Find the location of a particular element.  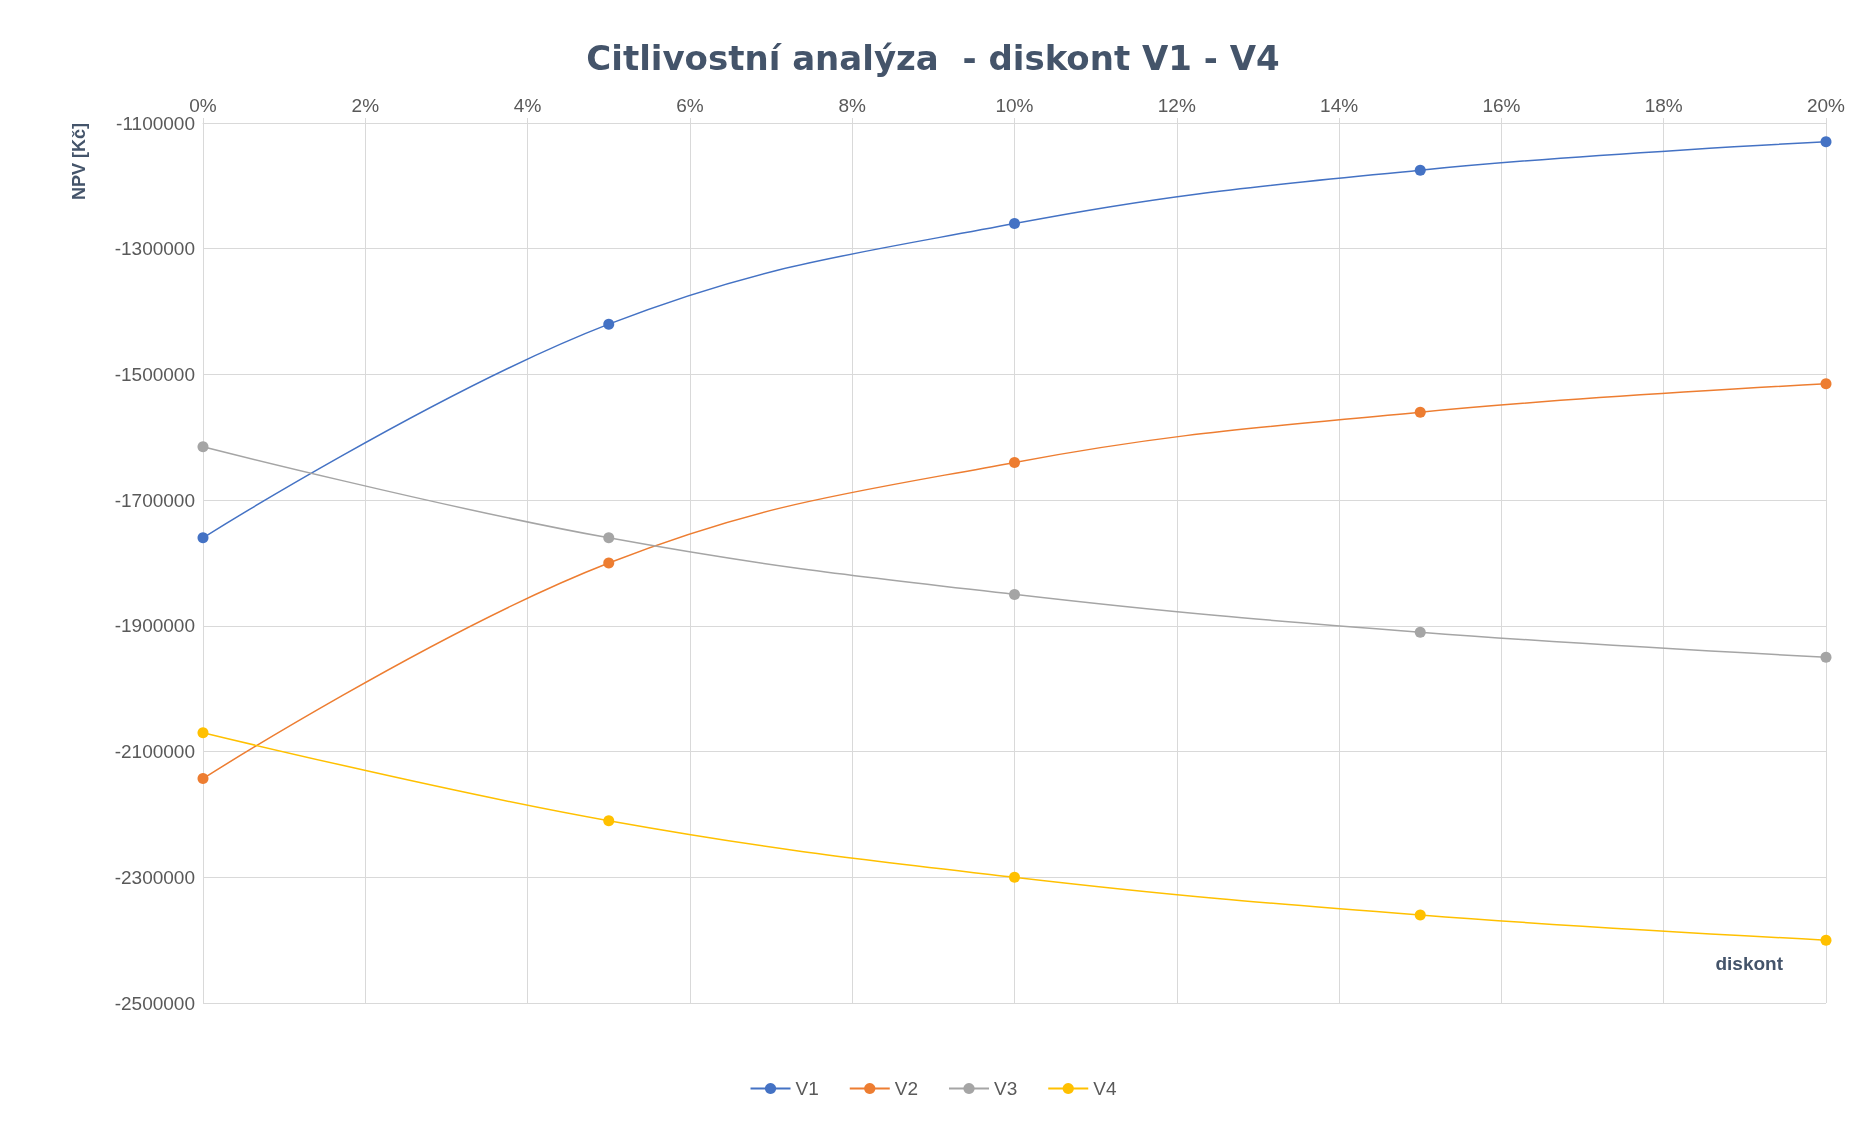

x-tick-label: 12% is located at coordinates (1176, 105).